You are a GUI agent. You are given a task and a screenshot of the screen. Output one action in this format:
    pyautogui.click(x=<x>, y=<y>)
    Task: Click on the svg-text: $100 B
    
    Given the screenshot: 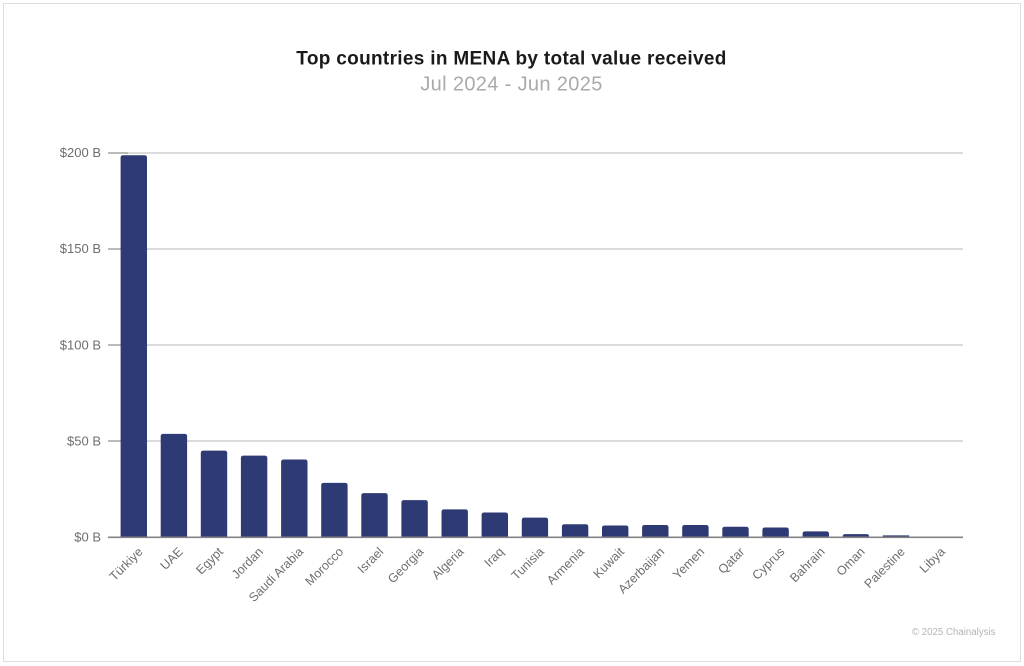 What is the action you would take?
    pyautogui.click(x=80, y=344)
    